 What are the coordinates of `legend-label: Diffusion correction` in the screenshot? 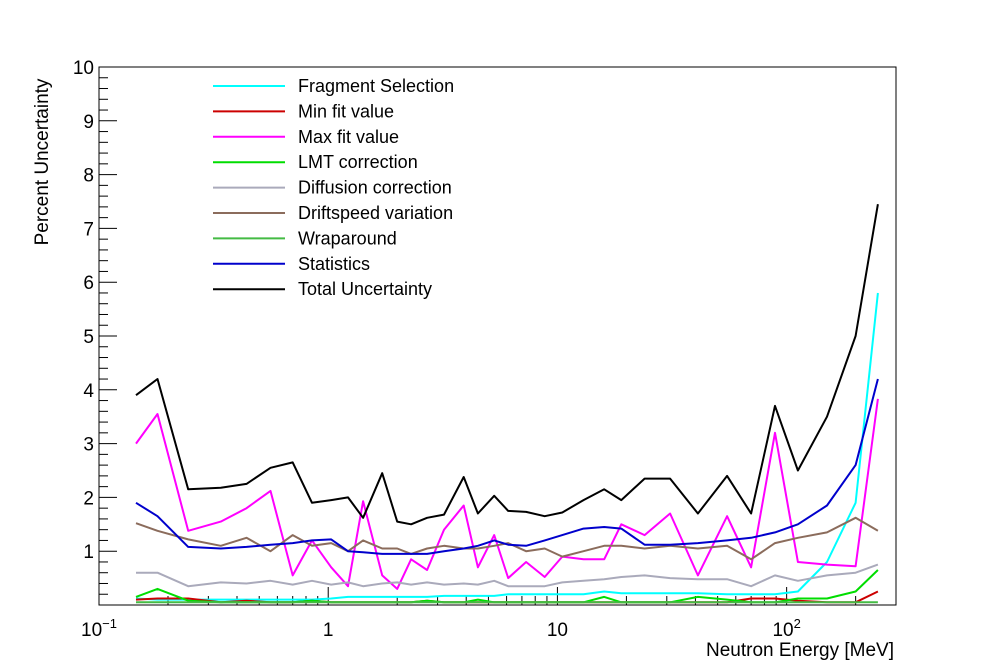 It's located at (375, 188).